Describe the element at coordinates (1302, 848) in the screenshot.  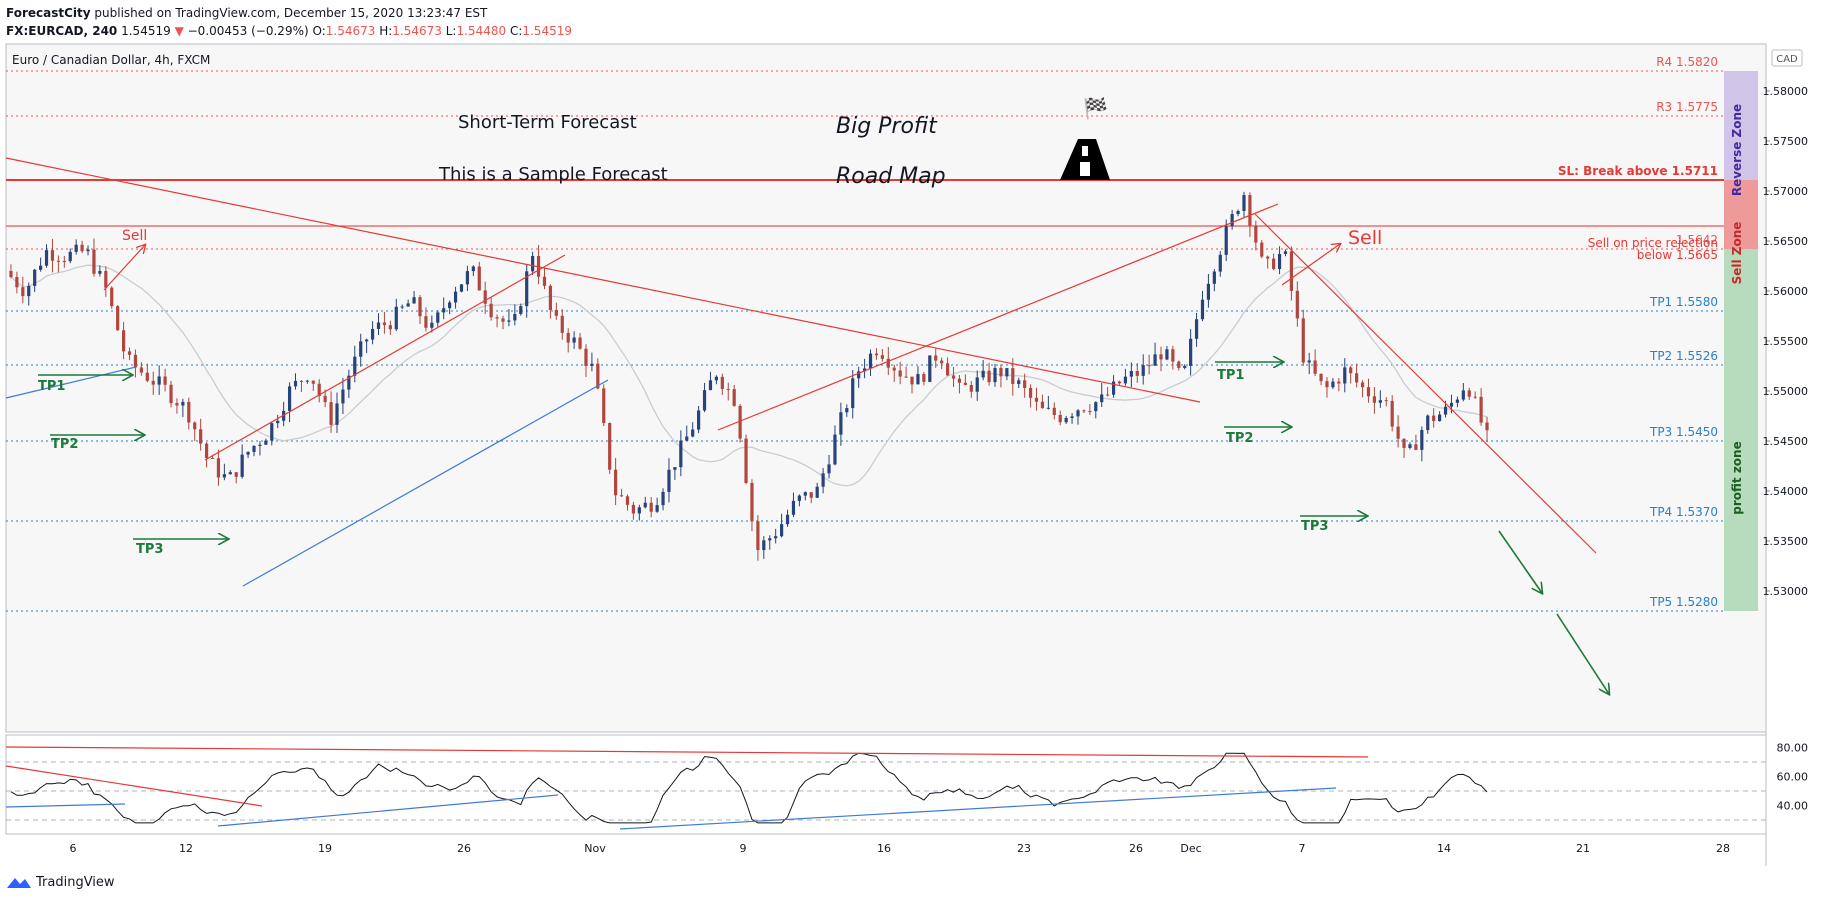
I see `time-tick-label: 7` at that location.